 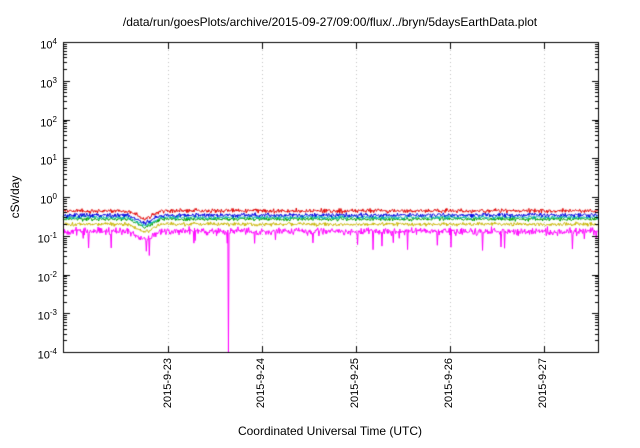 I want to click on y-tick-label: 10⁰, so click(x=48, y=199).